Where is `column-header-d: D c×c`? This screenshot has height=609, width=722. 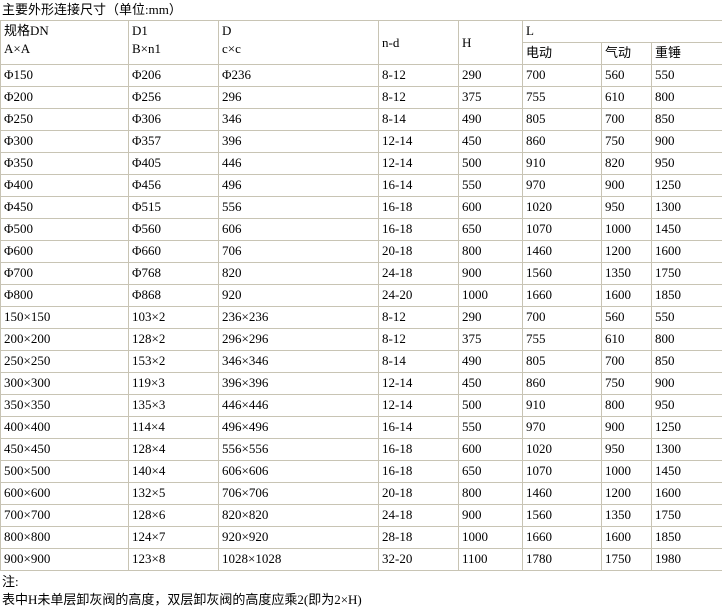 column-header-d: D c×c is located at coordinates (299, 43).